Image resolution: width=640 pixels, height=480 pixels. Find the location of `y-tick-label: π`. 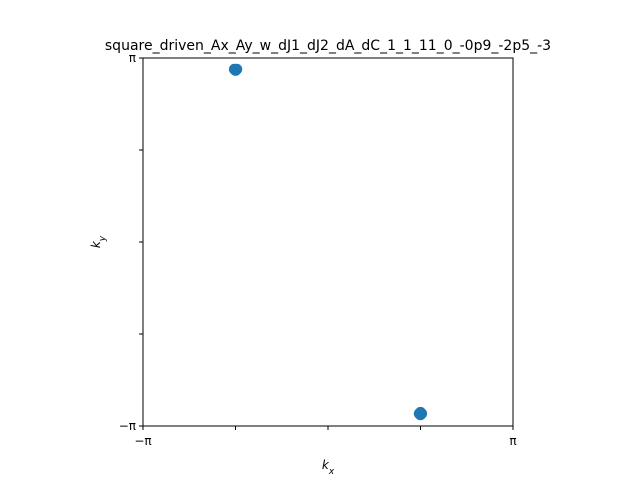

y-tick-label: π is located at coordinates (132, 58).